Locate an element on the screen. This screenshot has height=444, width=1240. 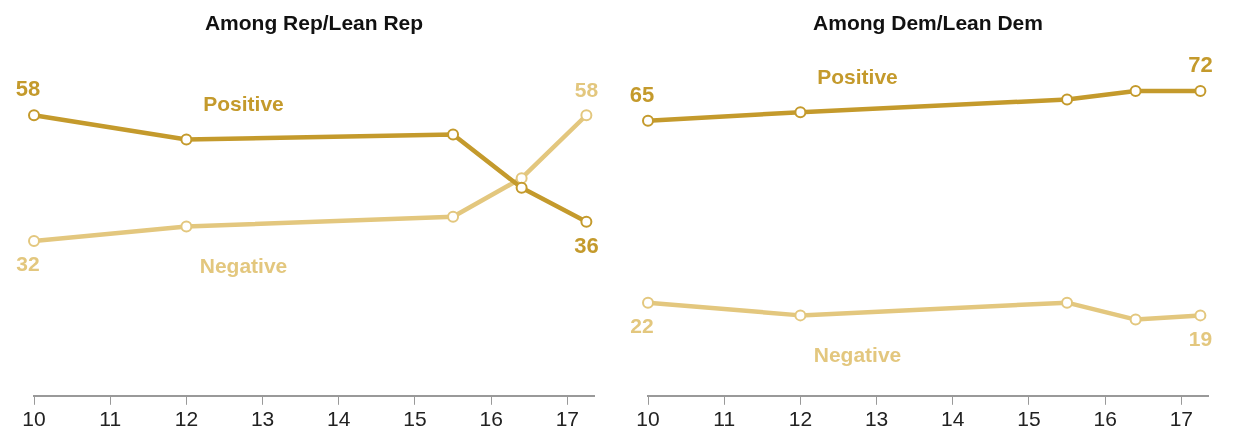
data-label: 19 is located at coordinates (1200, 338).